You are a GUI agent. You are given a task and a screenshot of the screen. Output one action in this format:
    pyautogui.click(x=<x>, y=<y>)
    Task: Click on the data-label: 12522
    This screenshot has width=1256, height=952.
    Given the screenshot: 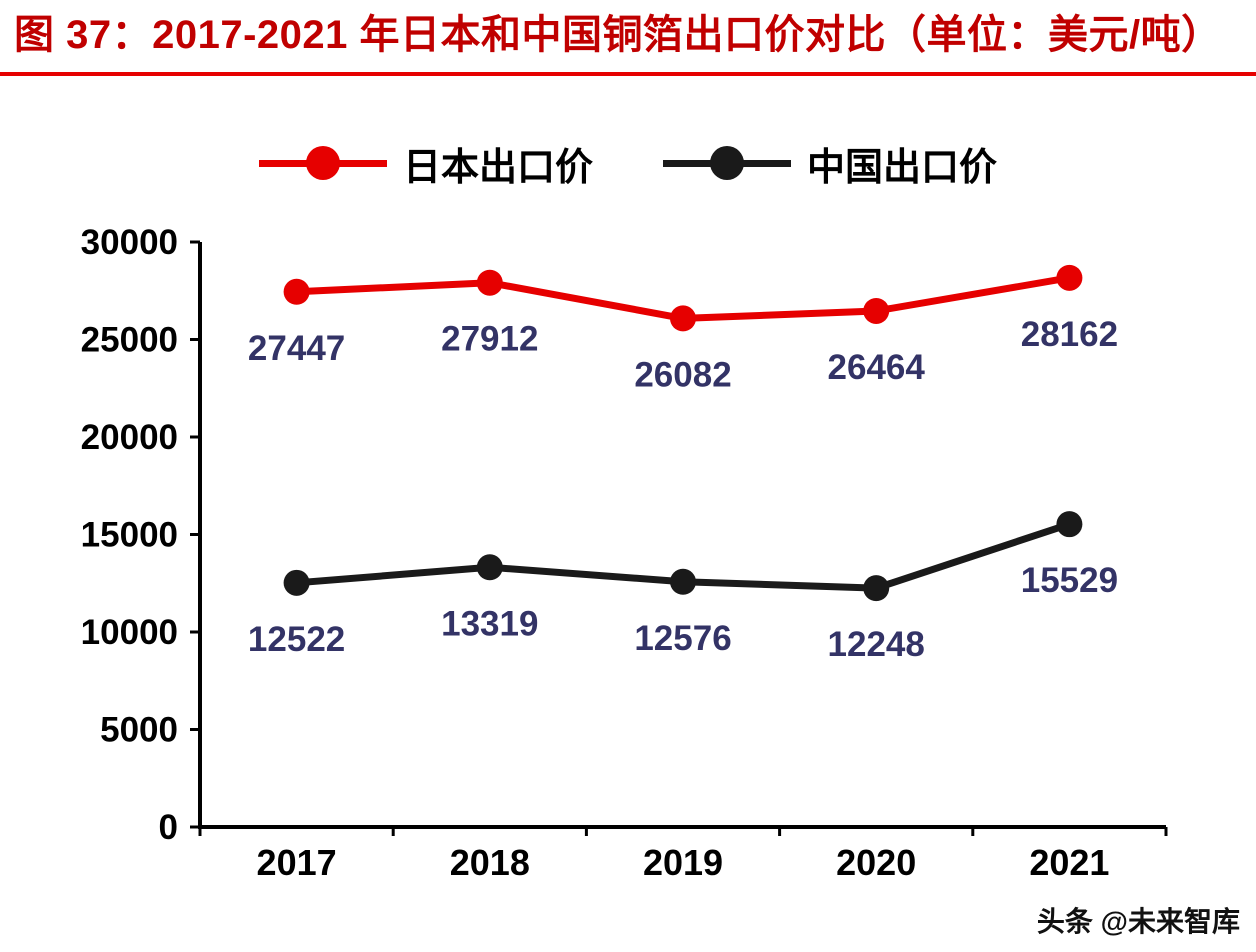 What is the action you would take?
    pyautogui.click(x=296, y=639)
    